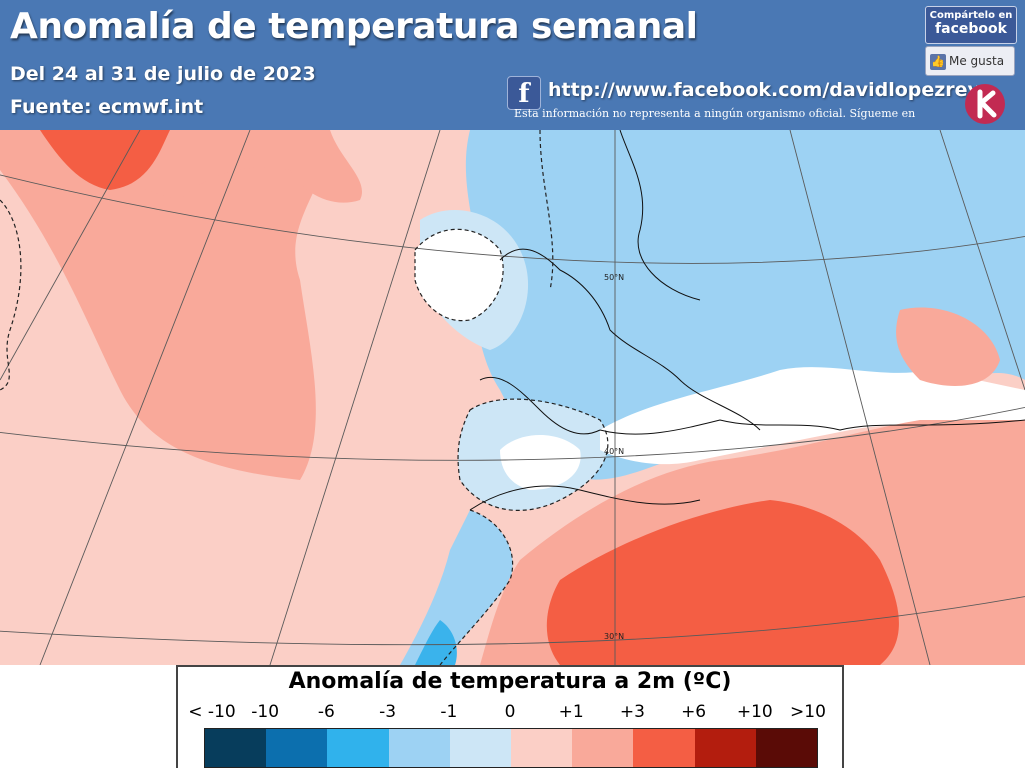  Describe the element at coordinates (459, 275) in the screenshot. I see `neutral-patch-northwest` at that location.